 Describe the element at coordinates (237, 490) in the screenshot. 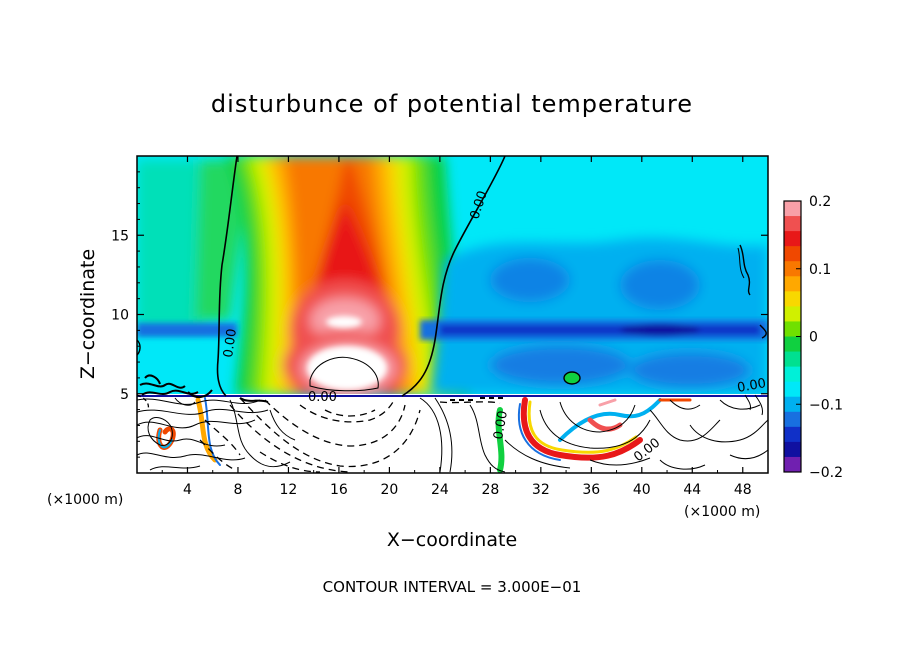

I see `x-tick-label: 8` at that location.